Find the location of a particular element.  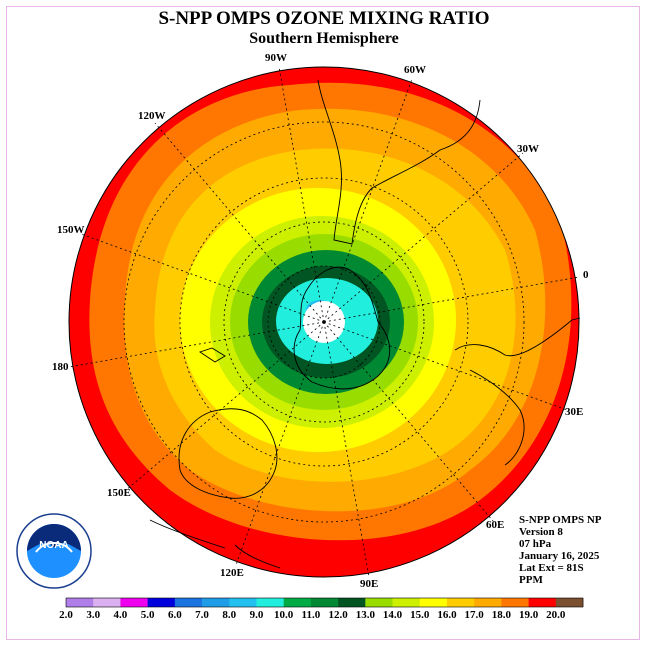

info-level: 07 hPa is located at coordinates (535, 544).